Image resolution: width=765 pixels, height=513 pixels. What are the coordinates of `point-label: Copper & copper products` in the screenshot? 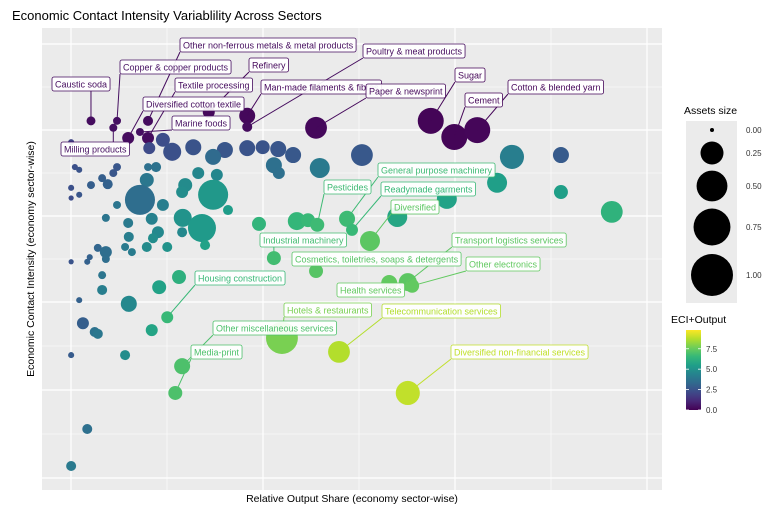 It's located at (175, 67).